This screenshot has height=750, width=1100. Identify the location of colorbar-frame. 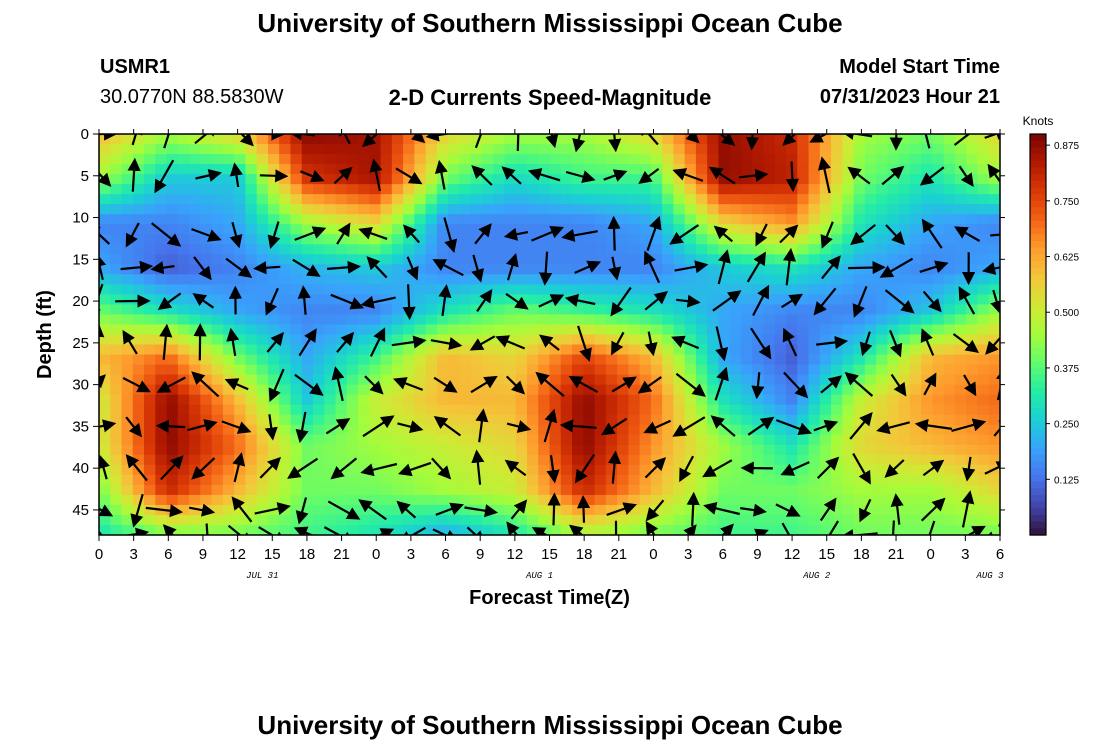
(1038, 334).